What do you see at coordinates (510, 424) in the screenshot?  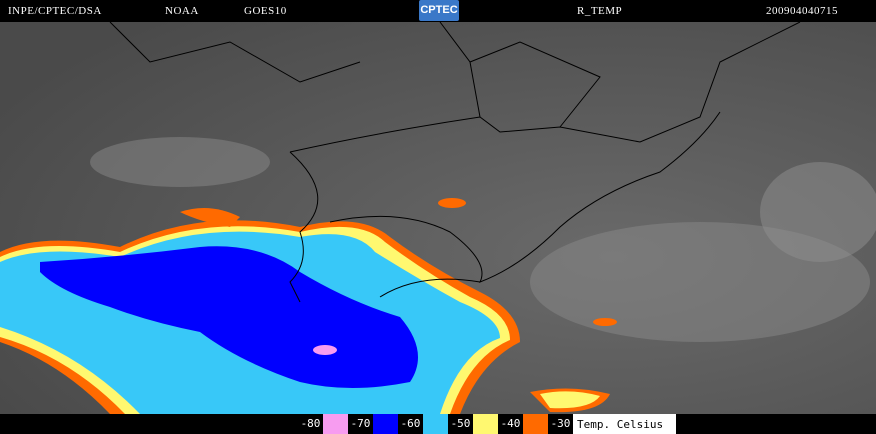 I see `legend-label-minus40: -40` at bounding box center [510, 424].